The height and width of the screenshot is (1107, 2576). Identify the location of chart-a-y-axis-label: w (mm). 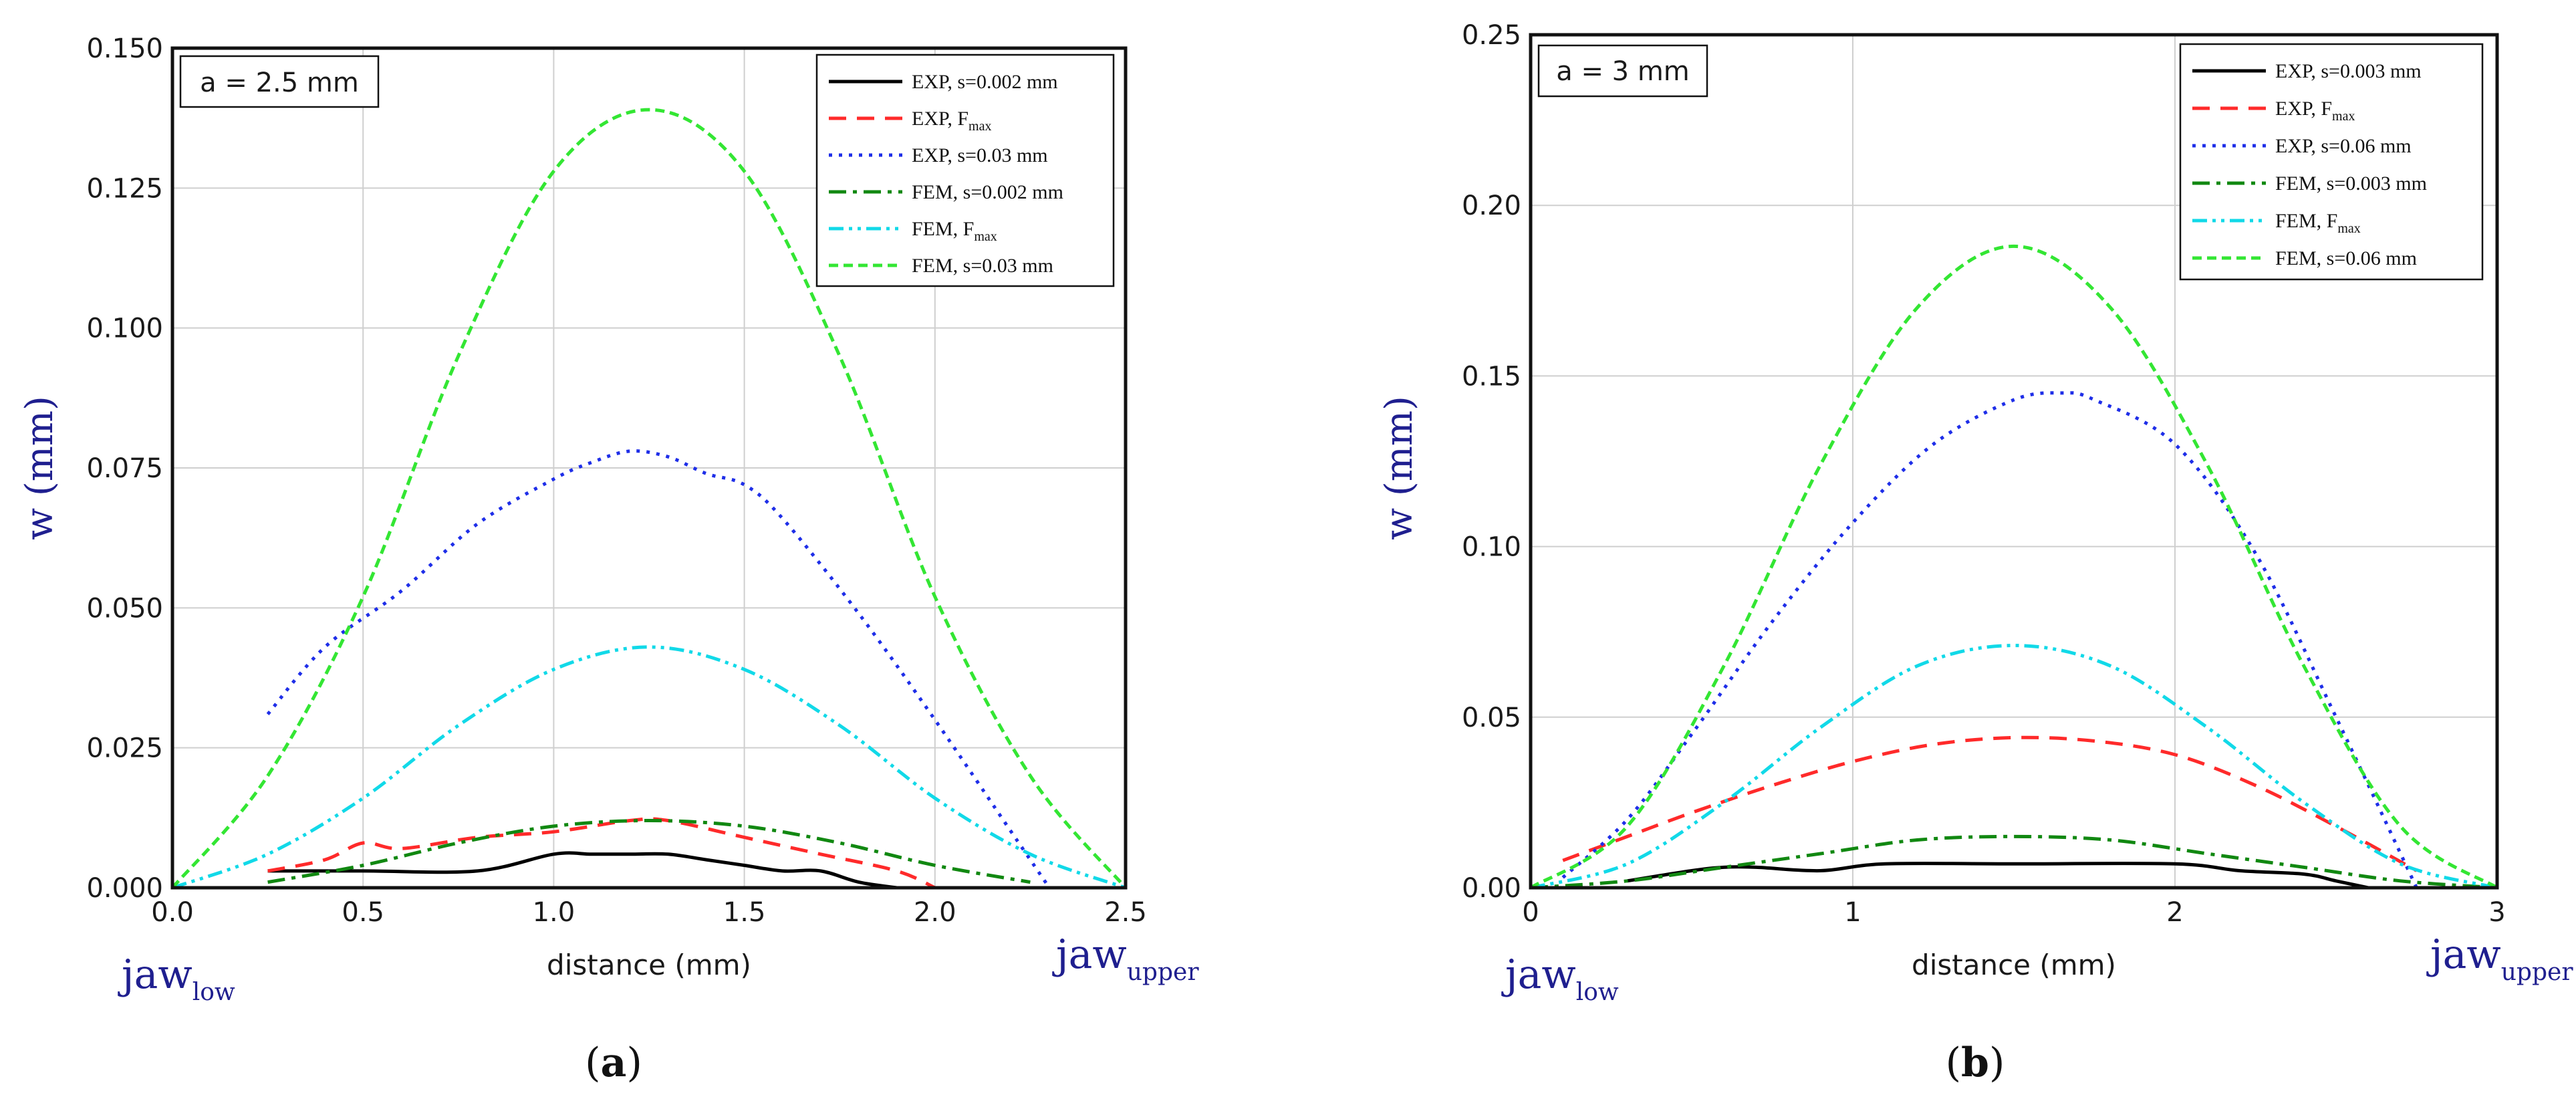
(39, 468).